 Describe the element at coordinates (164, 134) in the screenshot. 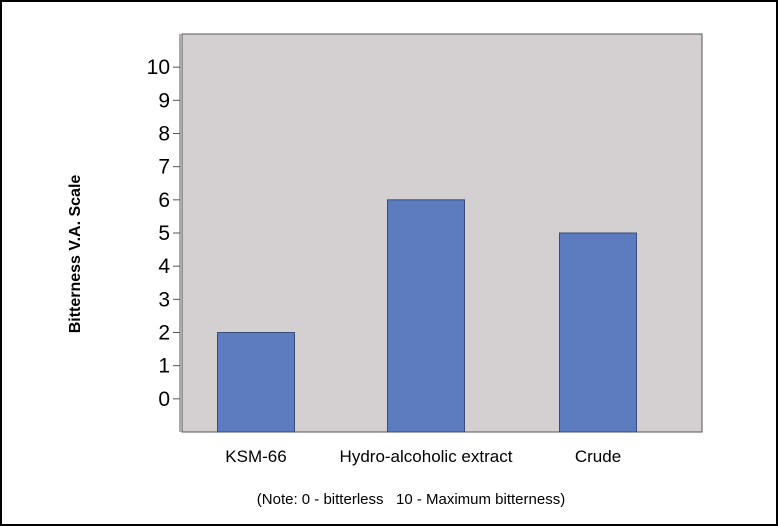

I see `y-tick-label: 8` at that location.